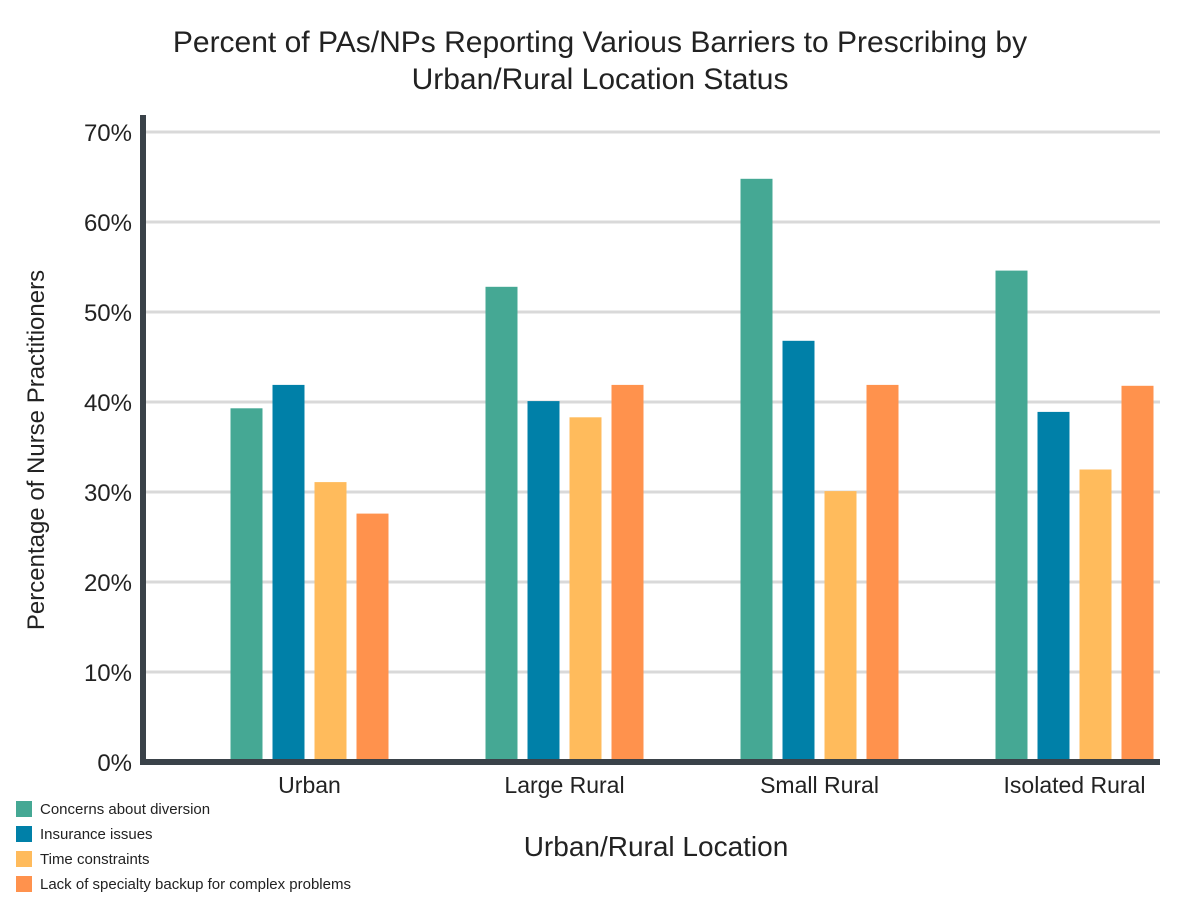  Describe the element at coordinates (108, 403) in the screenshot. I see `y-tick-label: 40%` at that location.